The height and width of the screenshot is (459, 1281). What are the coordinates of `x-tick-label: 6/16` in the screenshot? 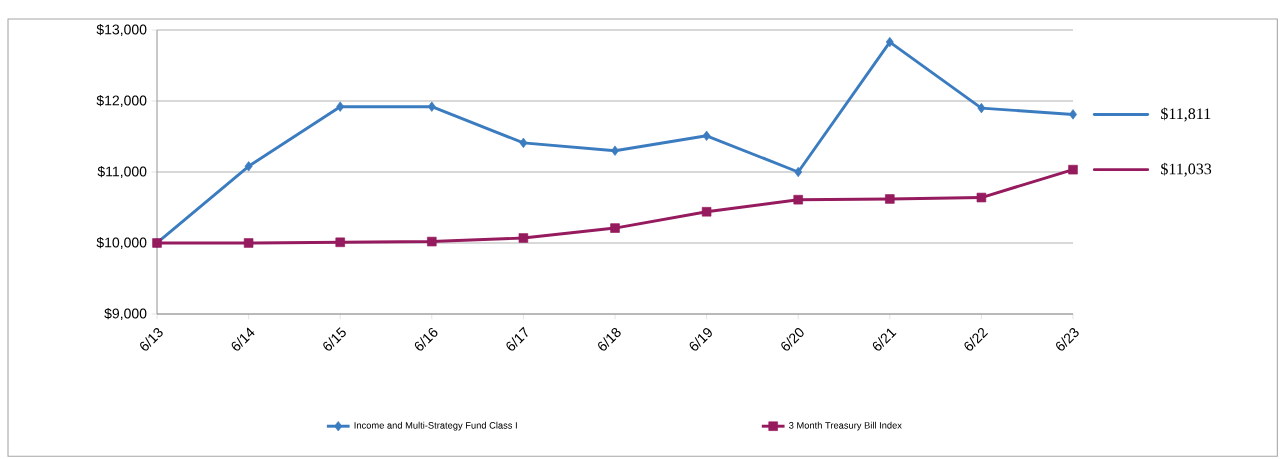 It's located at (426, 339).